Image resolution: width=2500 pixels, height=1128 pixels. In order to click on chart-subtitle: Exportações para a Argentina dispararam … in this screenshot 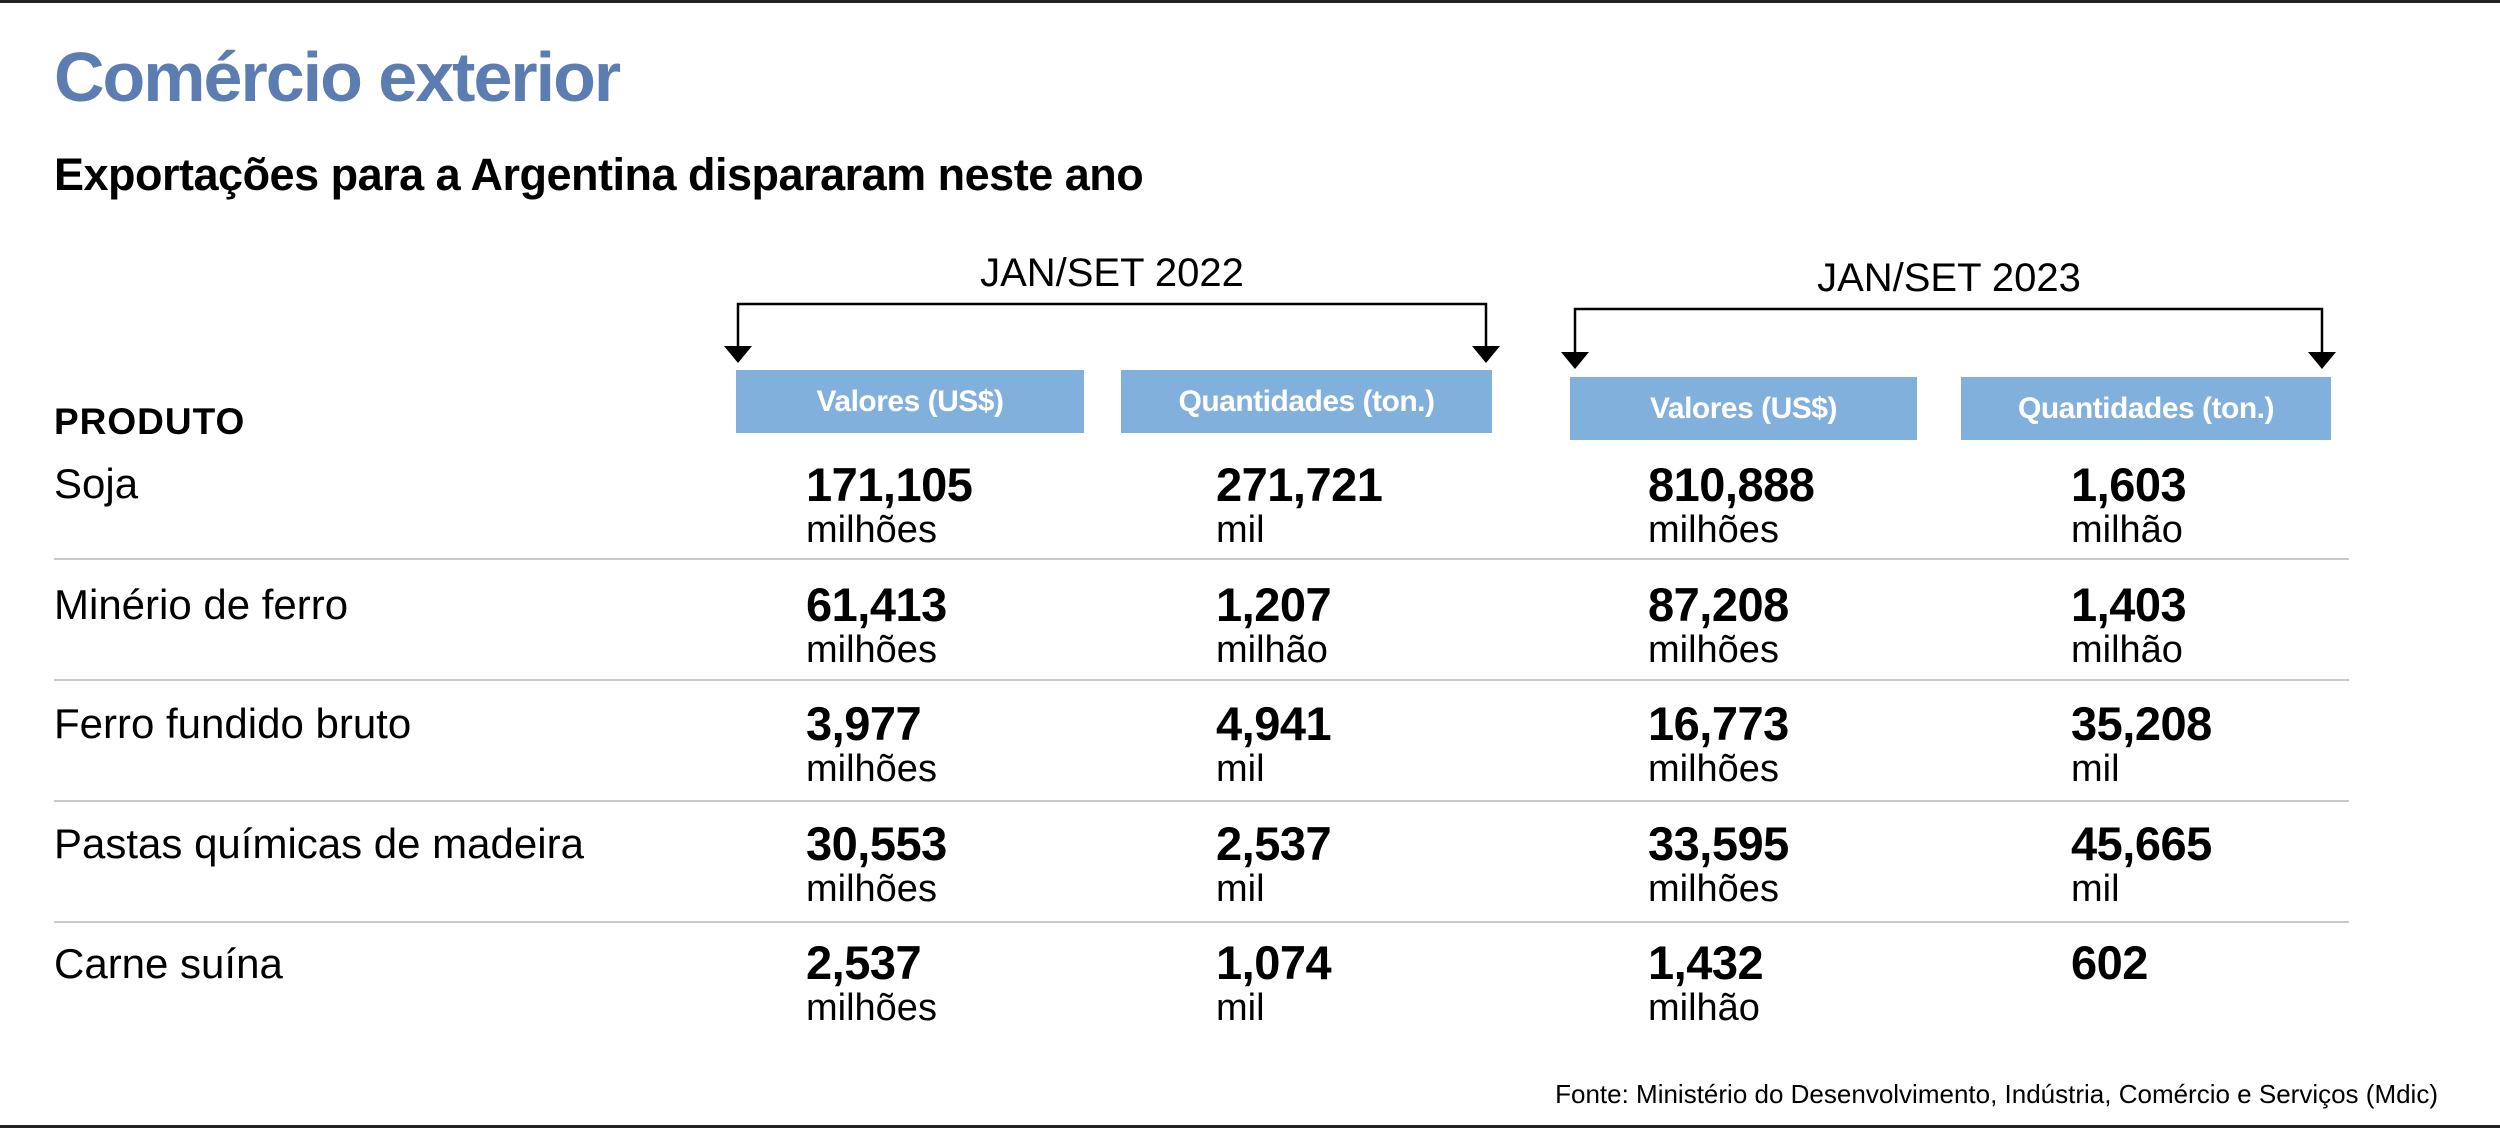, I will do `click(599, 174)`.